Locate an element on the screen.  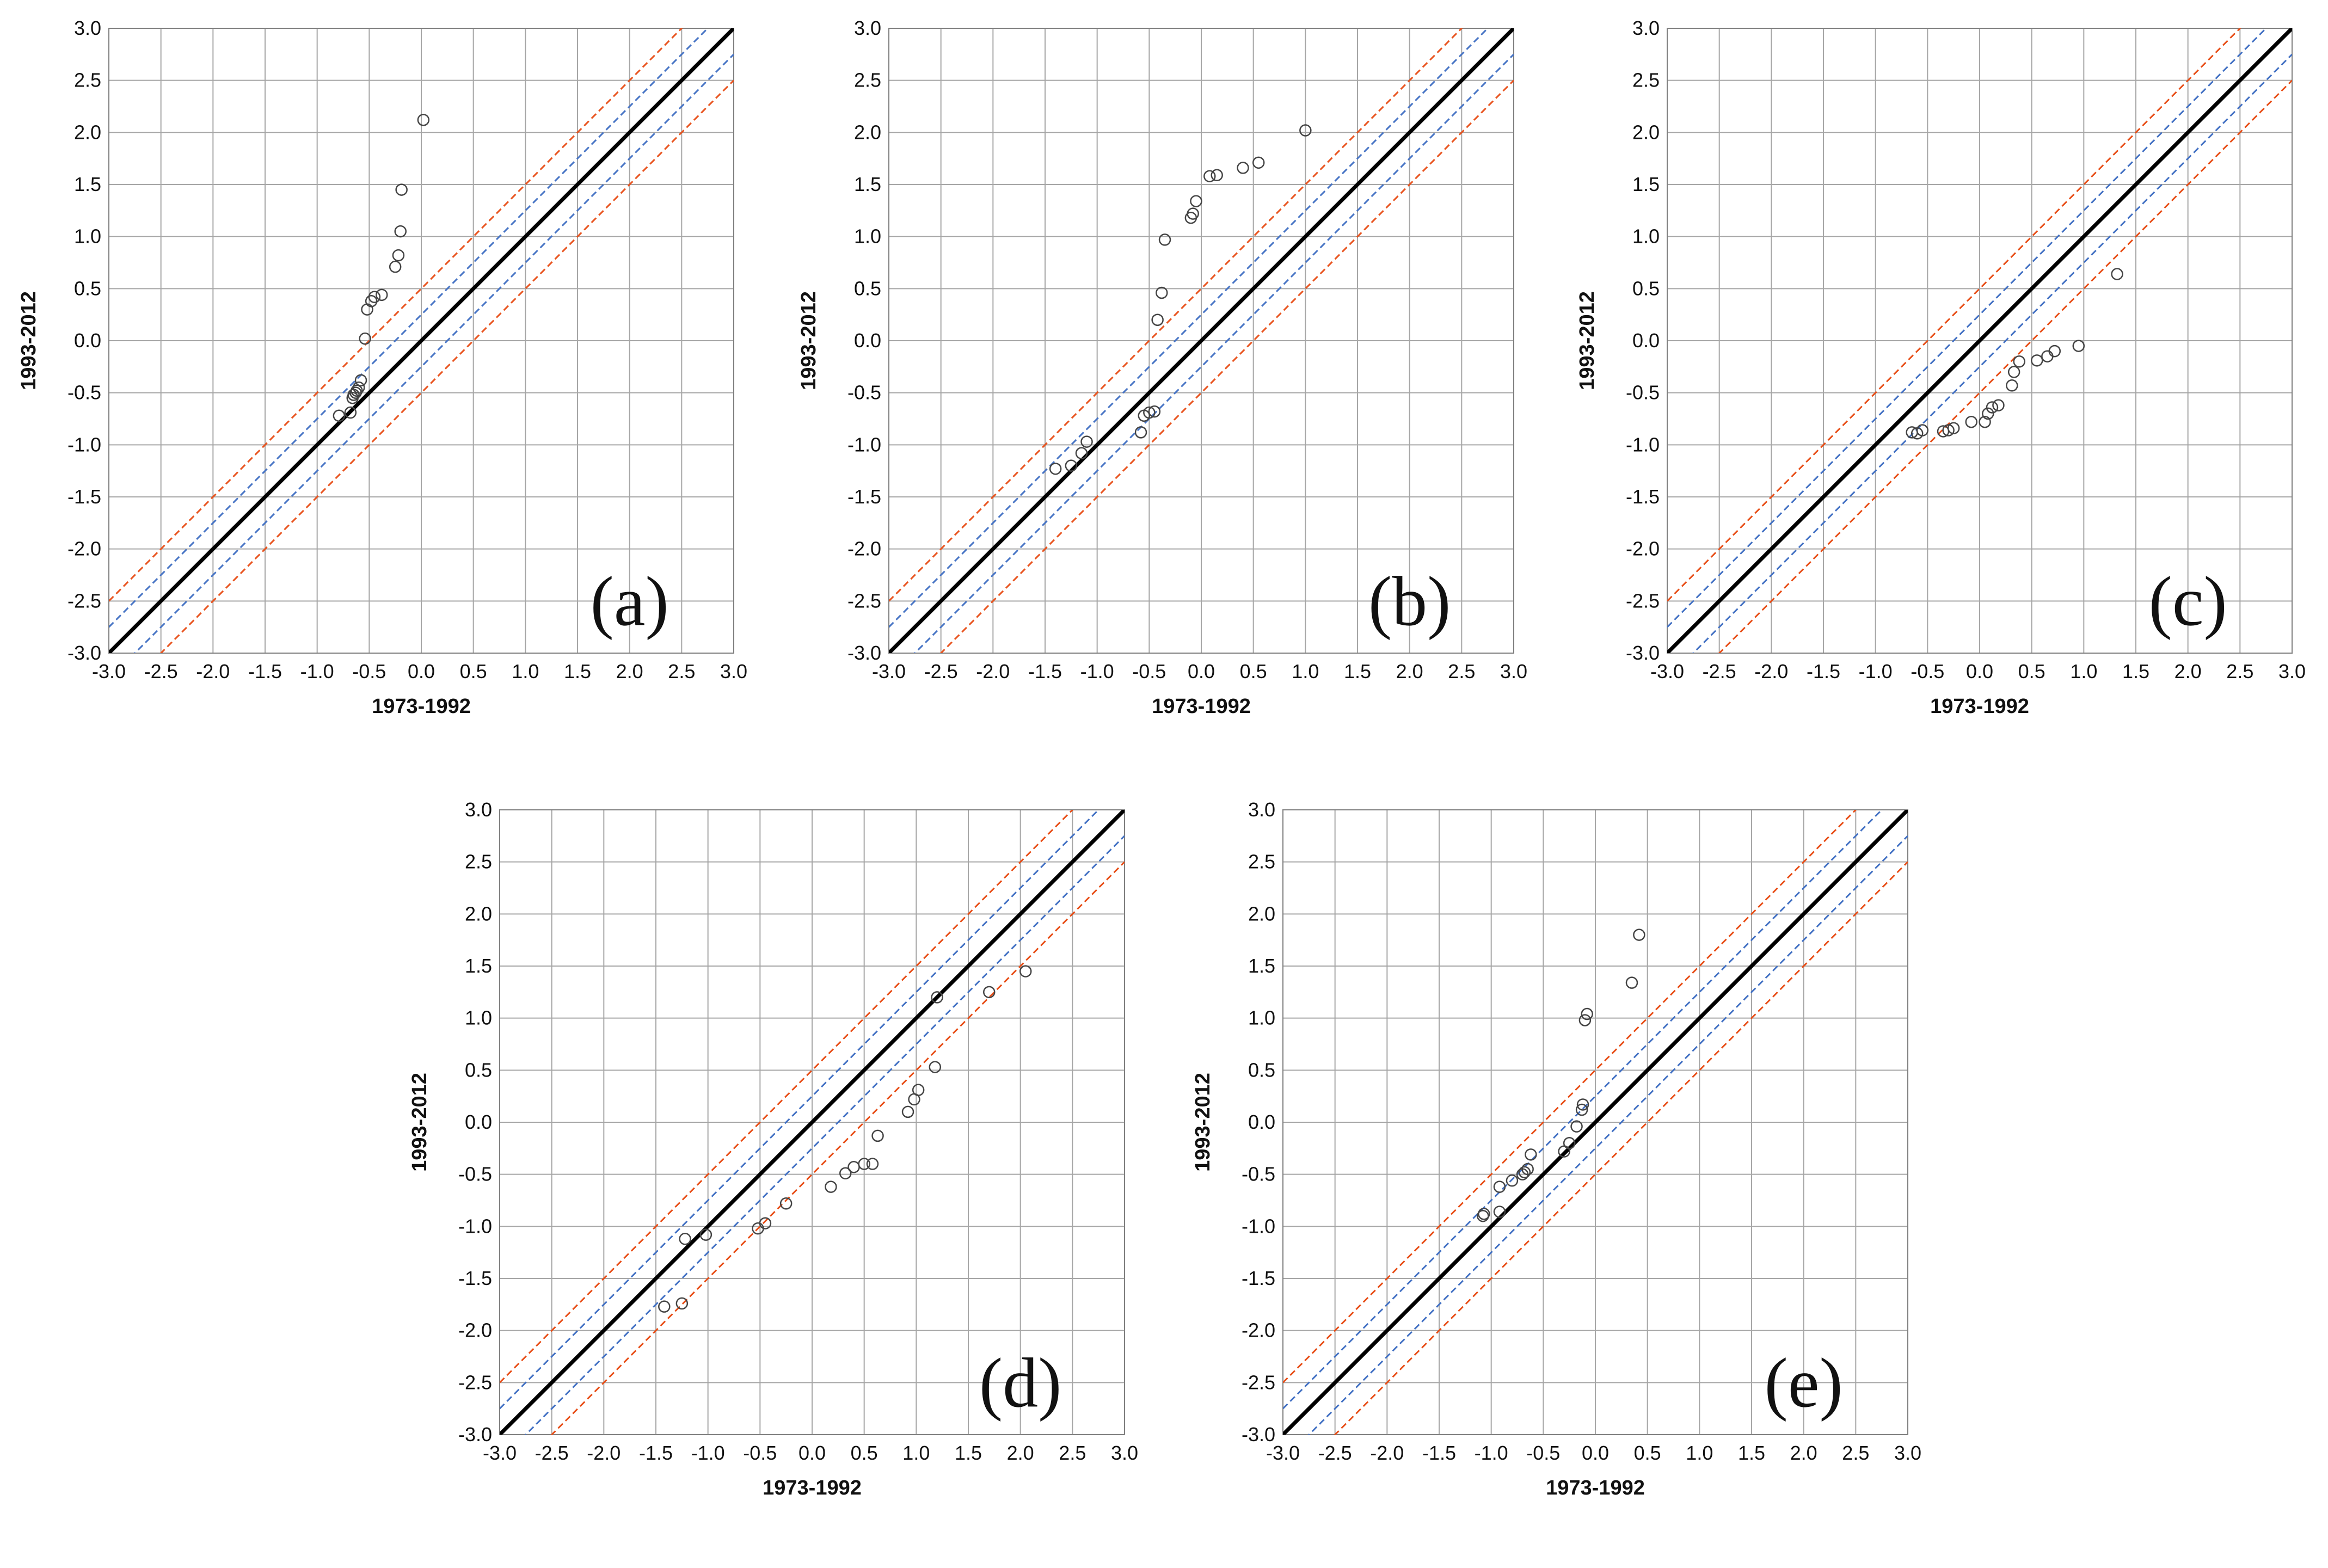
x-tick-label: -0.5 is located at coordinates (760, 1453).